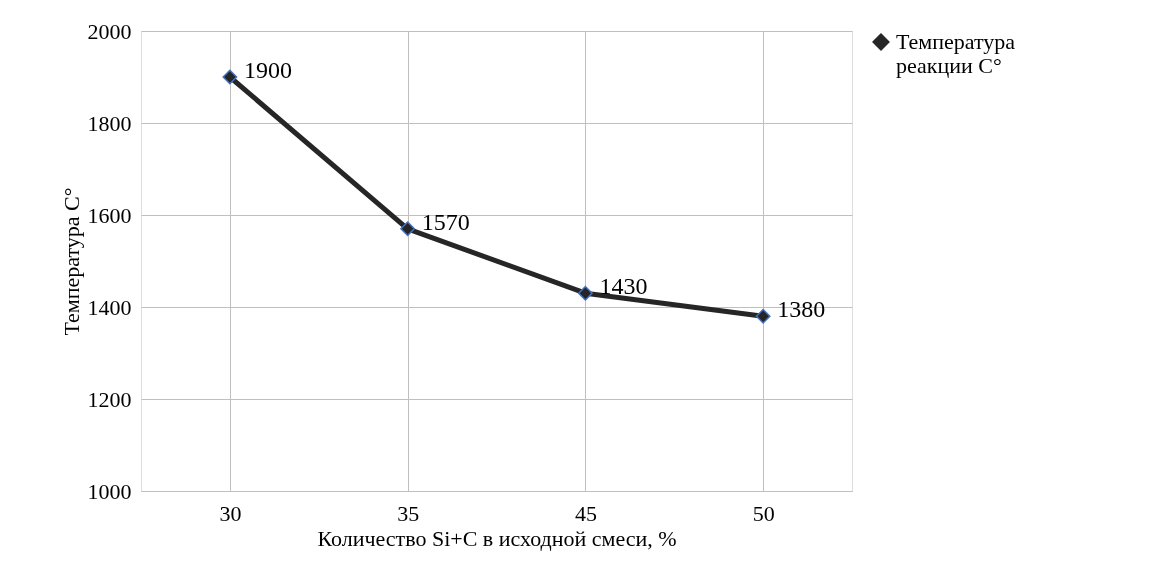  What do you see at coordinates (445, 221) in the screenshot?
I see `data-label: 1570` at bounding box center [445, 221].